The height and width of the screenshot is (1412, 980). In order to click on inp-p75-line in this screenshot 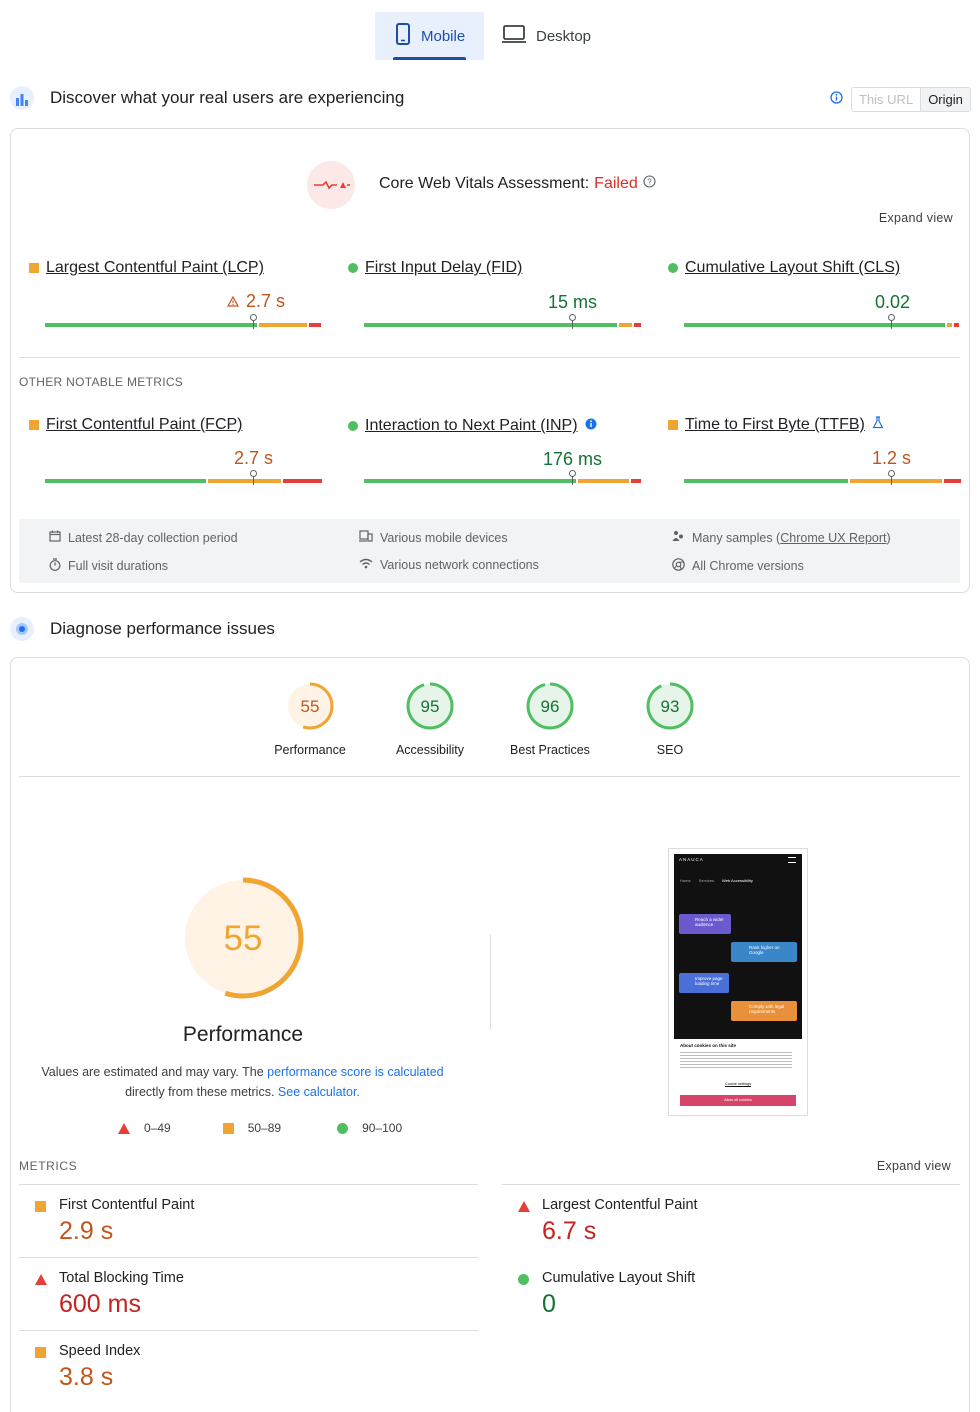, I will do `click(572, 480)`.